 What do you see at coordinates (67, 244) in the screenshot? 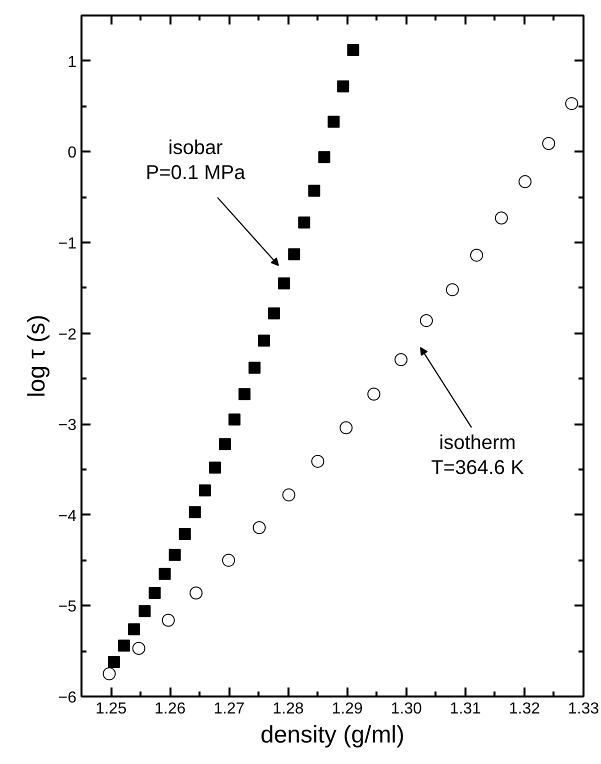
I see `y-tick-label: −1` at bounding box center [67, 244].